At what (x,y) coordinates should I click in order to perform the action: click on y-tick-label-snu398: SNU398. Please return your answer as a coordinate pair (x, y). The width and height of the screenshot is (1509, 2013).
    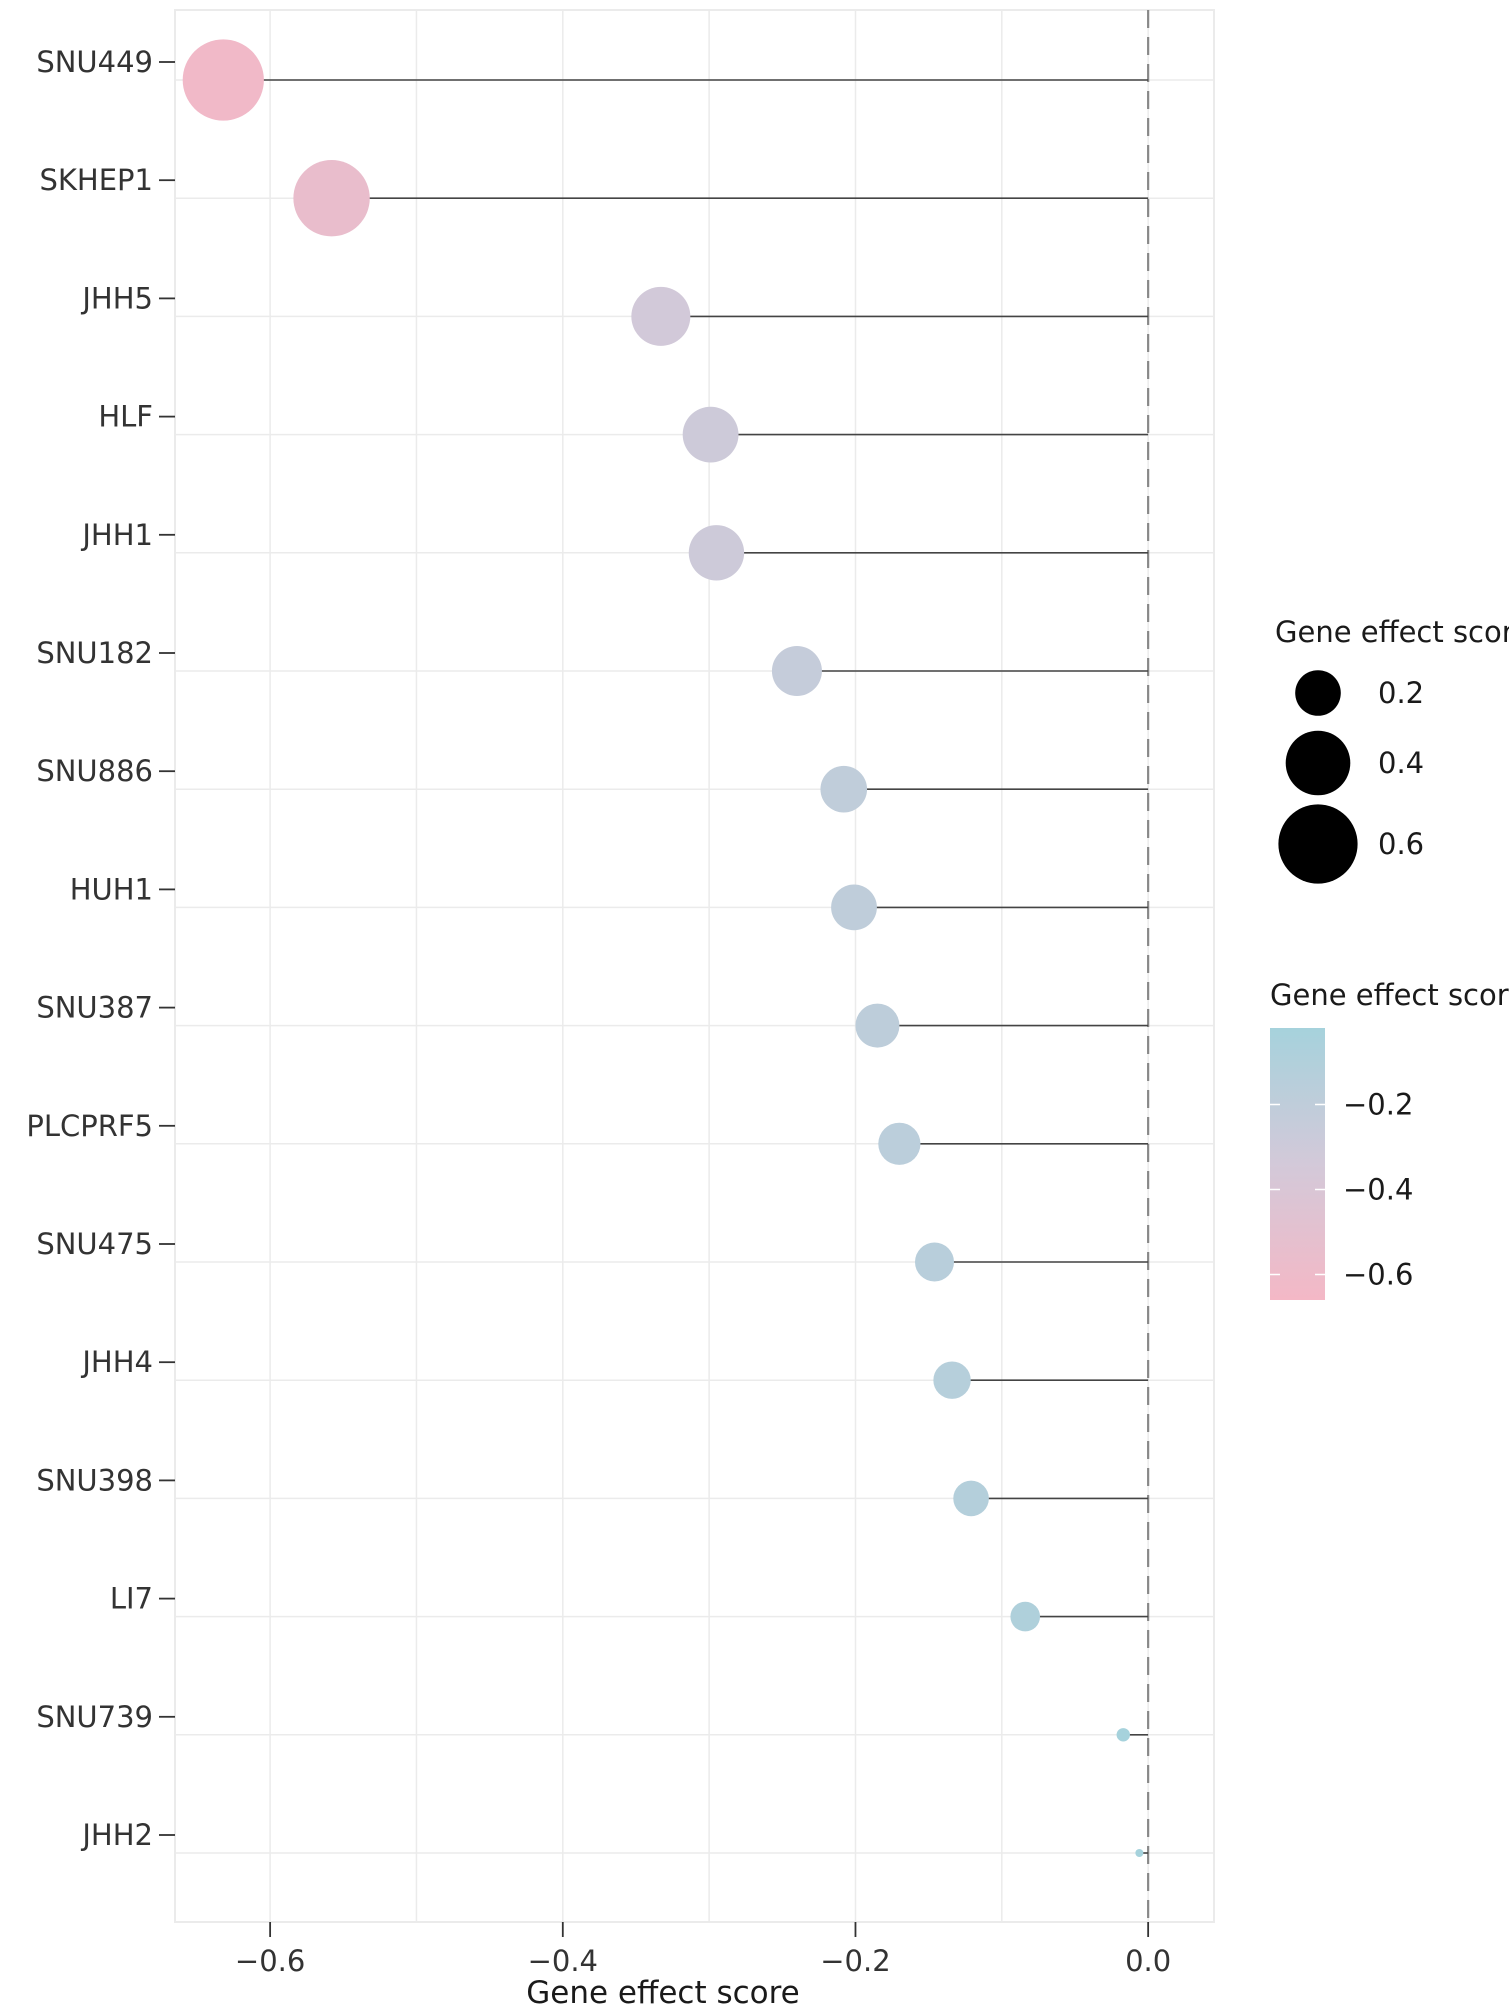
    Looking at the image, I should click on (94, 1480).